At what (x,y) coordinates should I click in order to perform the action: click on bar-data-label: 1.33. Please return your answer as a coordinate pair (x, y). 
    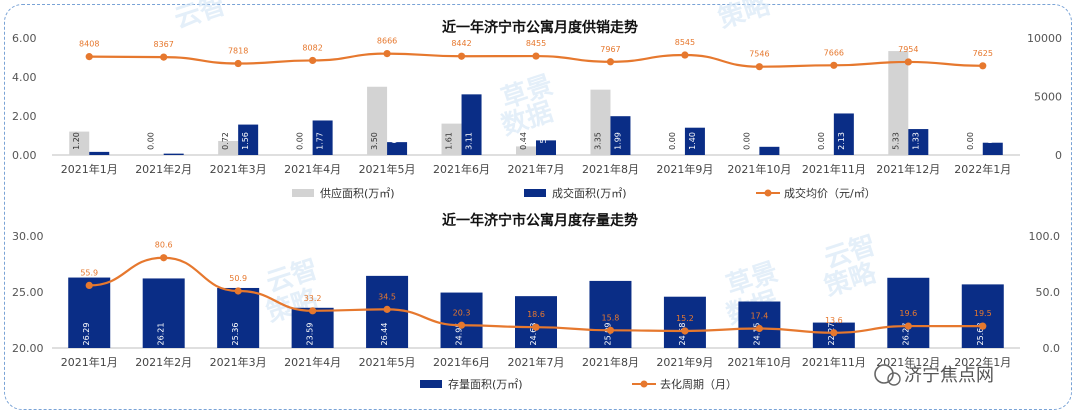
    Looking at the image, I should click on (915, 141).